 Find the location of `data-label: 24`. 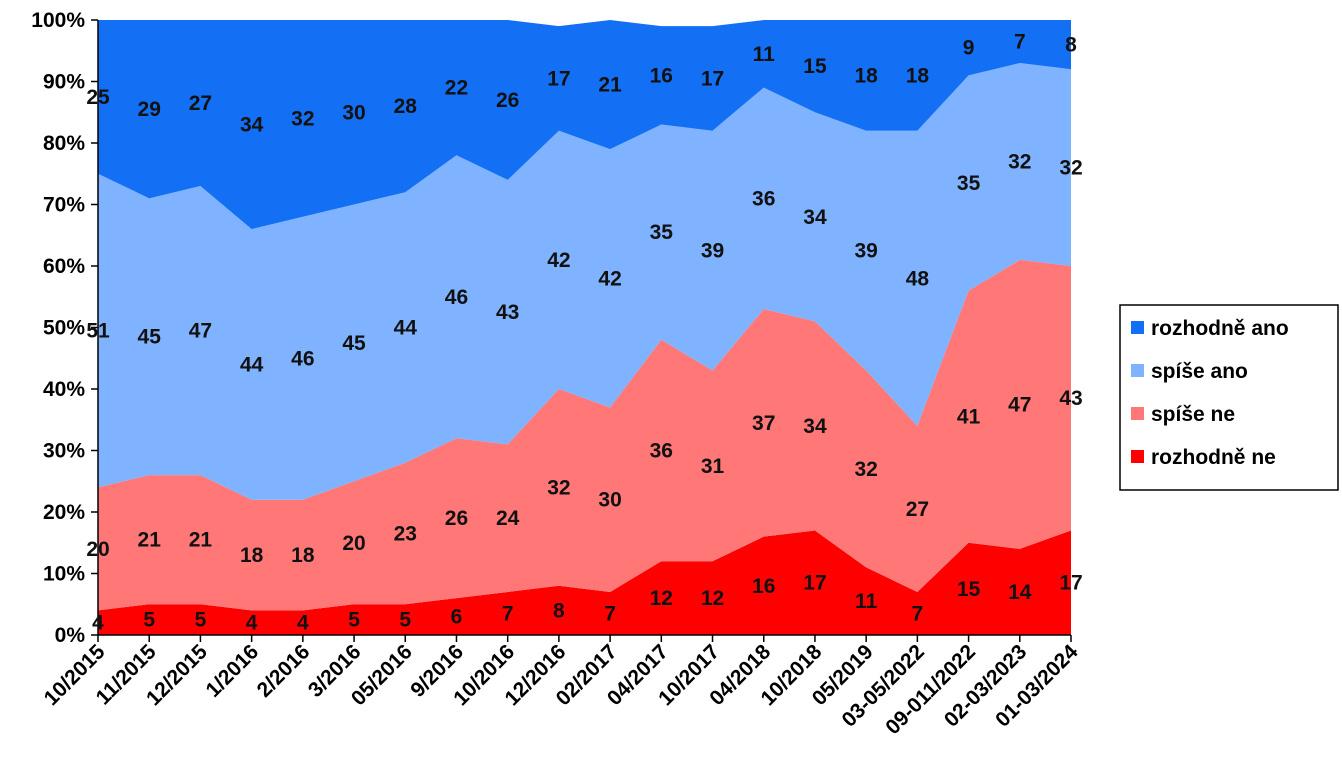

data-label: 24 is located at coordinates (508, 518).